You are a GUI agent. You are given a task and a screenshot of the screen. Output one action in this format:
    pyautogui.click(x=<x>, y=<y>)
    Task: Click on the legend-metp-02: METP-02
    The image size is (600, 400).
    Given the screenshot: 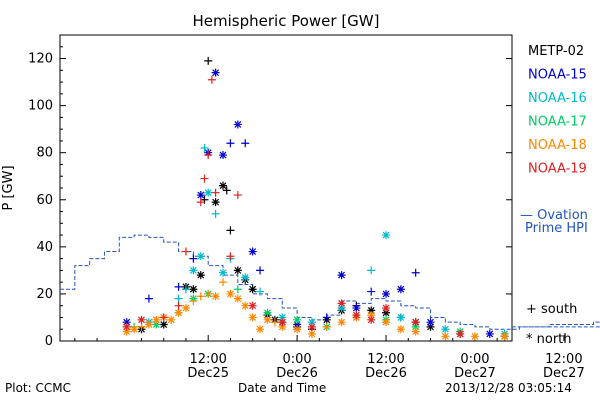 What is the action you would take?
    pyautogui.click(x=556, y=51)
    